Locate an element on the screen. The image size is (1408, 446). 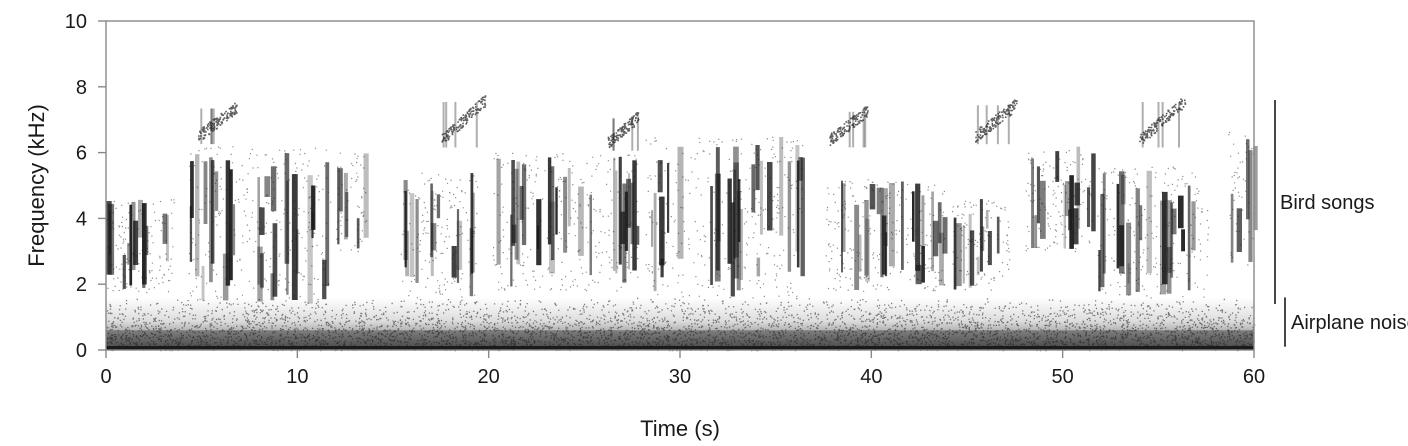
x-tick-label: 0 is located at coordinates (105, 377).